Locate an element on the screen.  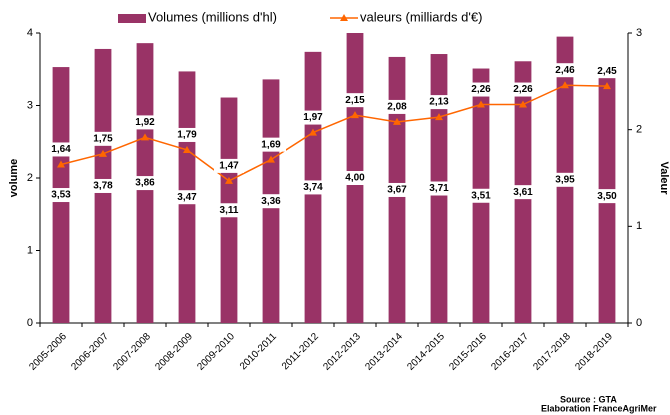
data-label: 3,61 is located at coordinates (523, 192).